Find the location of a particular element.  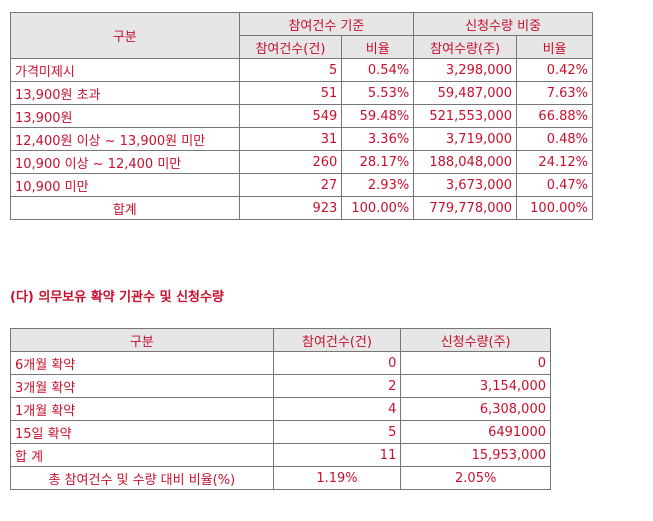

ratio-footer-row: 총 참여건수 및 수량 대비 비율(%) 1.19% 2.05% is located at coordinates (280, 478).